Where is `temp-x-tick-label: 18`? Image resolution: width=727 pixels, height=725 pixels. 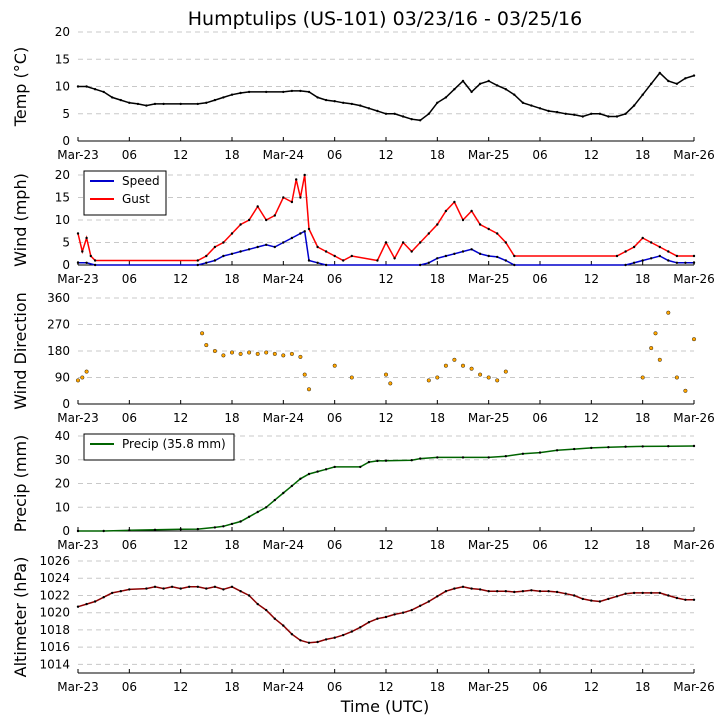 temp-x-tick-label: 18 is located at coordinates (642, 155).